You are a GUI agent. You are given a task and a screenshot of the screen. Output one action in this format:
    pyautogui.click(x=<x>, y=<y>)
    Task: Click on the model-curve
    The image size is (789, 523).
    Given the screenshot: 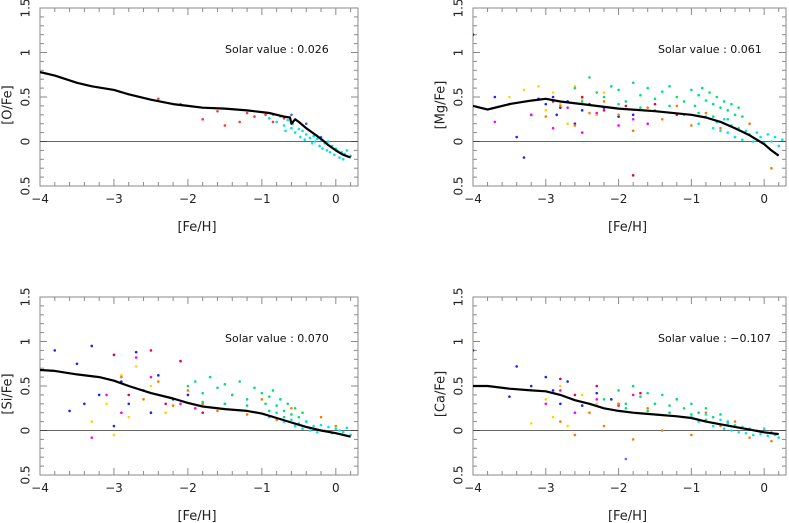 What is the action you would take?
    pyautogui.click(x=626, y=127)
    